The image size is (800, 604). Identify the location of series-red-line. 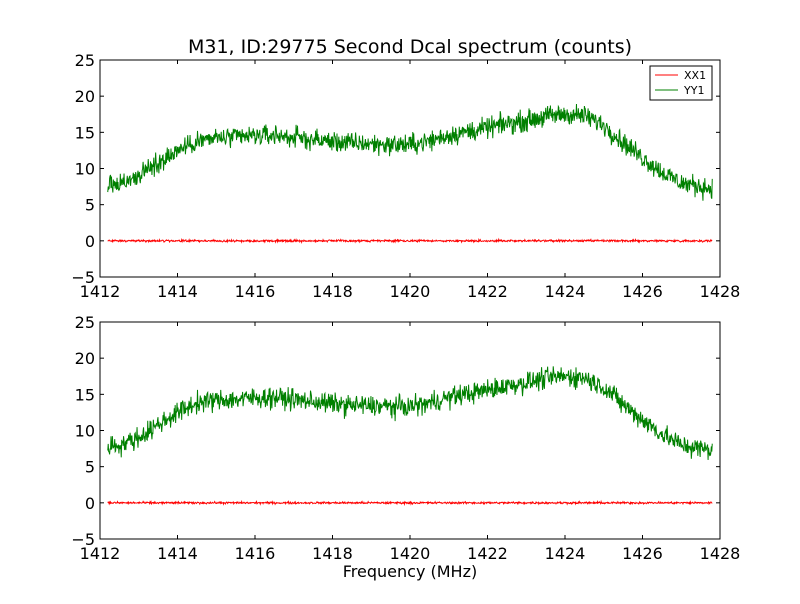
(410, 503).